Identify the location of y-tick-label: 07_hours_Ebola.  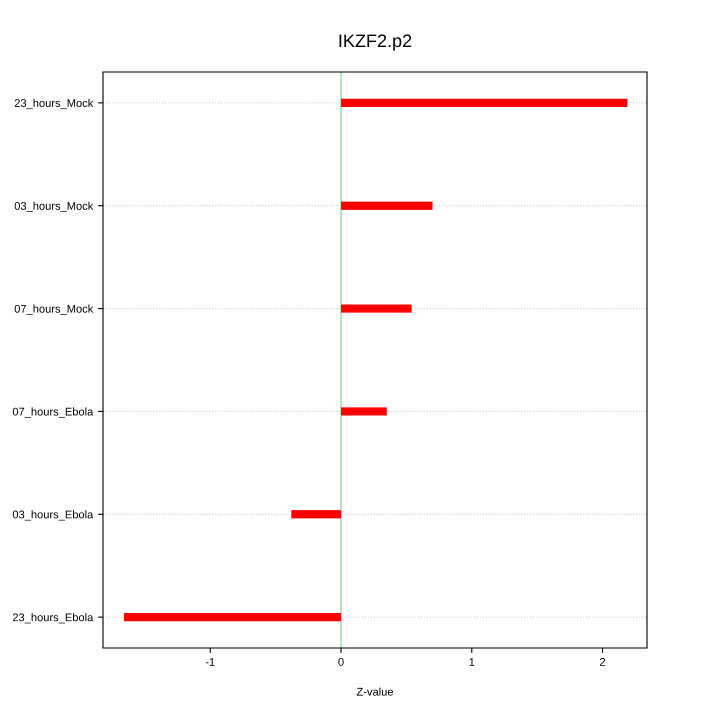
(53, 412).